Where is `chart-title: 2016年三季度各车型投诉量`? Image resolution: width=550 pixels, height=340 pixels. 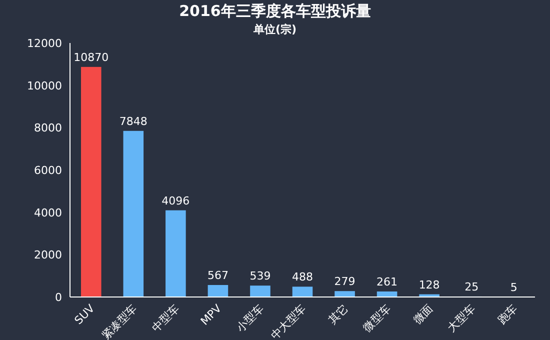
chart-title: 2016年三季度各车型投诉量 is located at coordinates (275, 11).